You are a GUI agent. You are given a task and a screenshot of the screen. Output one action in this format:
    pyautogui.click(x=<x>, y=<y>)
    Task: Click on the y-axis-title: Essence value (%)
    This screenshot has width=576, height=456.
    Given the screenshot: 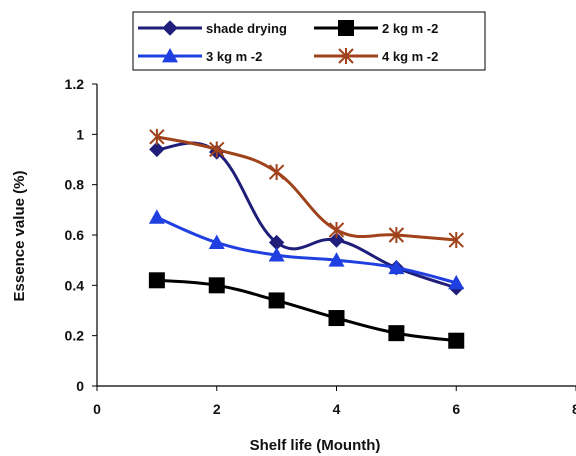 What is the action you would take?
    pyautogui.click(x=19, y=236)
    